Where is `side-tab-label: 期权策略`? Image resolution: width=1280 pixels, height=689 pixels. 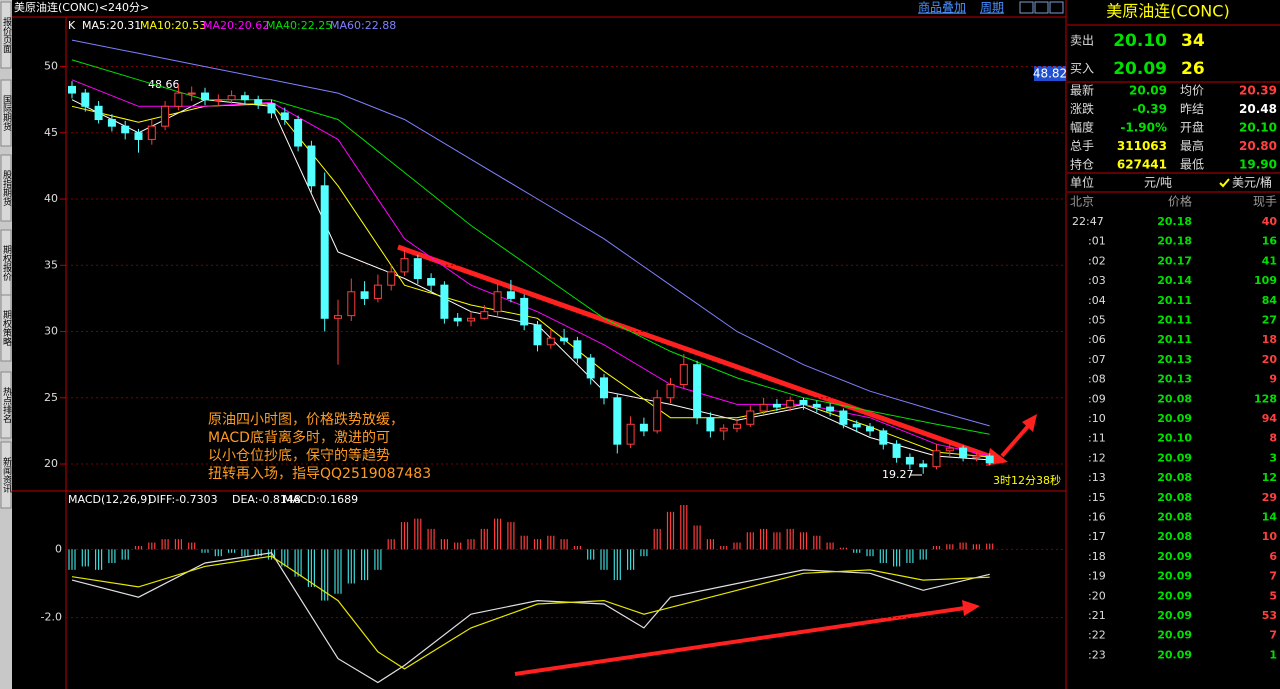
side-tab-label: 期权策略 is located at coordinates (6, 328).